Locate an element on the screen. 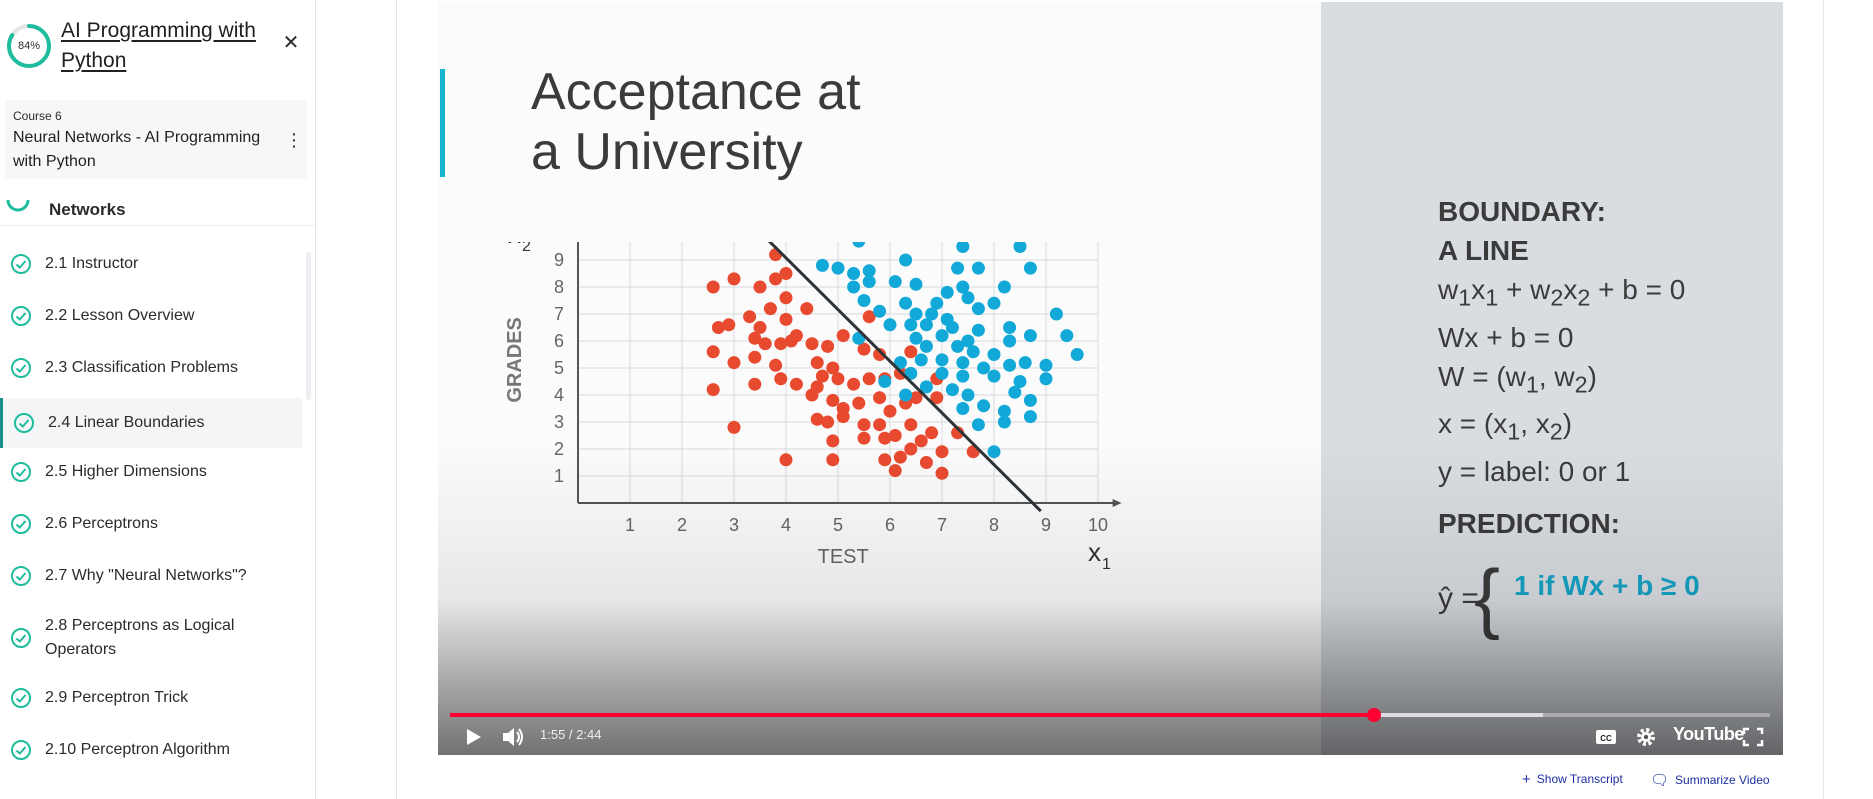  show-transcript-button: + Show Transcript is located at coordinates (1572, 779).